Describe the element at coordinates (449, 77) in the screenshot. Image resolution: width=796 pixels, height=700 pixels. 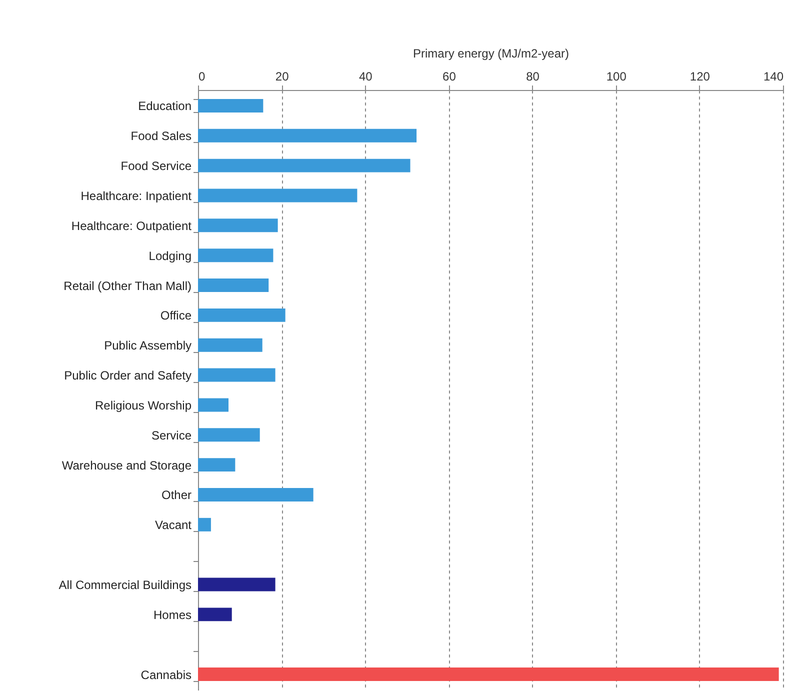
I see `x-tick-label: 60` at that location.